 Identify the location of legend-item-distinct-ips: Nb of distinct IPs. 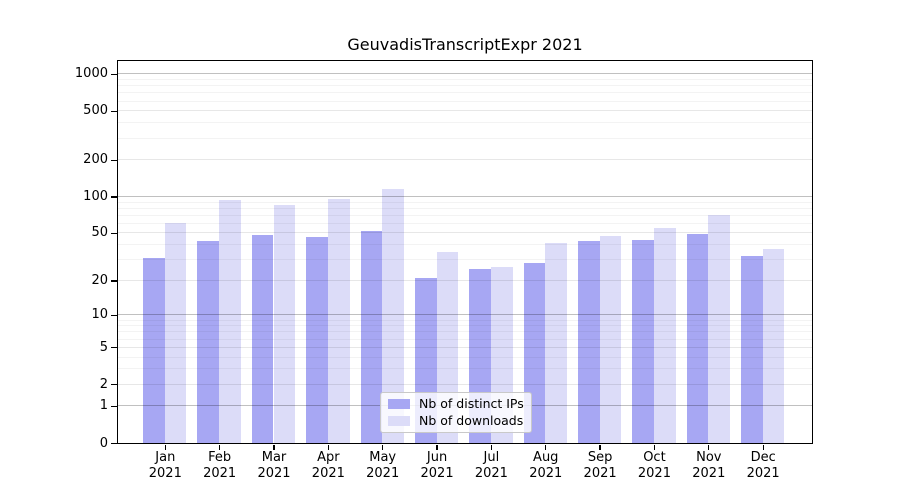
(456, 404).